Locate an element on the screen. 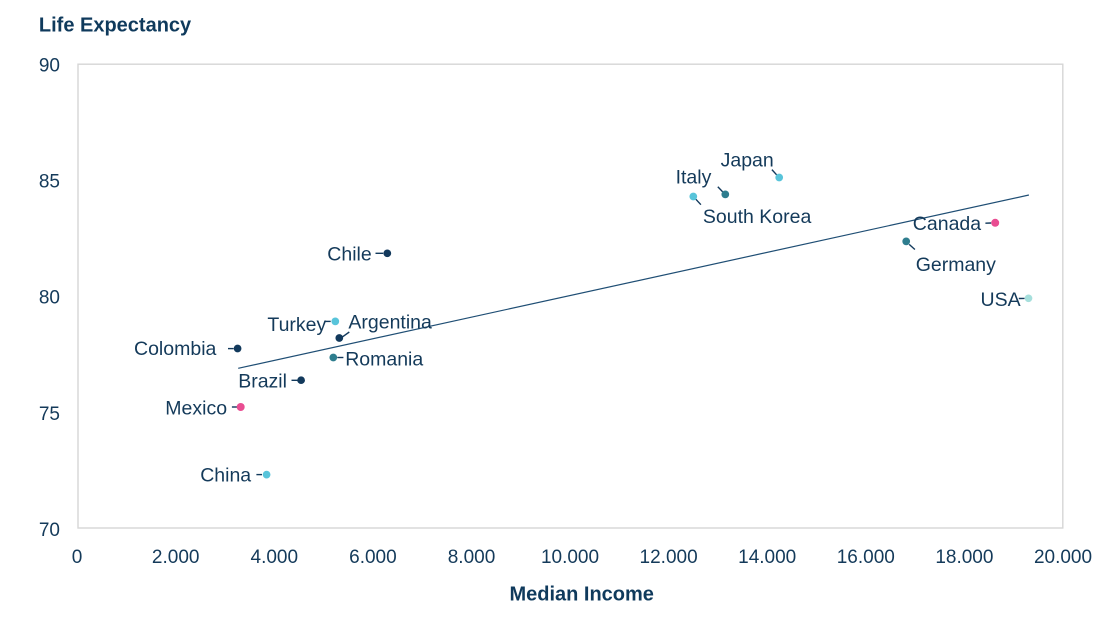 This screenshot has width=1099, height=622. svg-text: 16.000 is located at coordinates (866, 557).